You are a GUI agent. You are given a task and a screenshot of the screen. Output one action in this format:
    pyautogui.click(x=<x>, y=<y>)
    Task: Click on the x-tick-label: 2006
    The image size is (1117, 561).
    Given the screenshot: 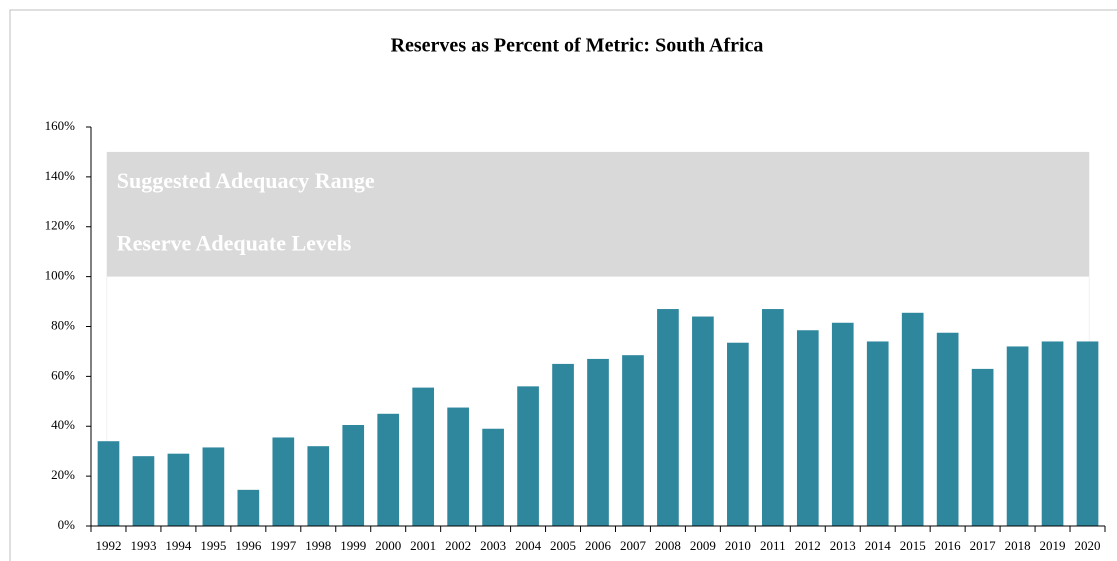 What is the action you would take?
    pyautogui.click(x=598, y=545)
    